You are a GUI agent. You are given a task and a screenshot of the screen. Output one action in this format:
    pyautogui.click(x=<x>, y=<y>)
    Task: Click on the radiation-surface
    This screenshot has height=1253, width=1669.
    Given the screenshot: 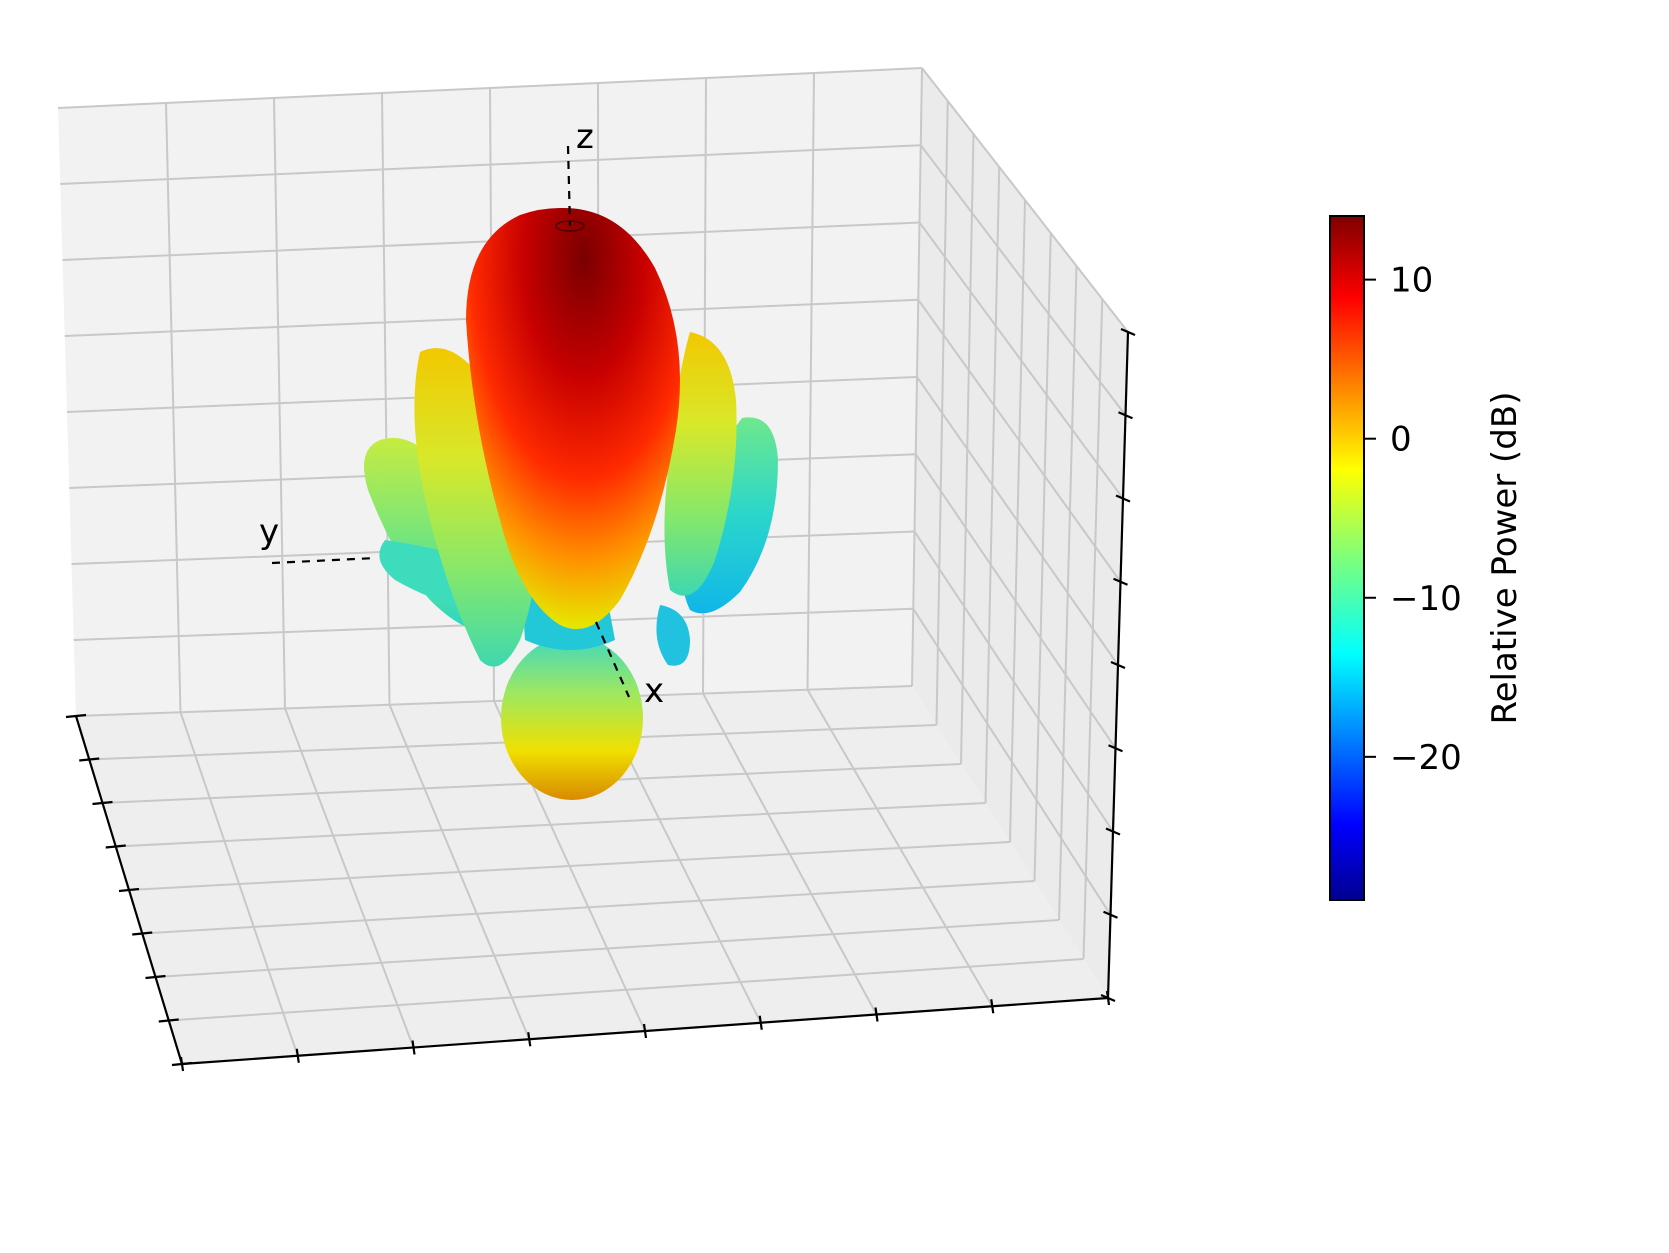 What is the action you would take?
    pyautogui.click(x=571, y=503)
    